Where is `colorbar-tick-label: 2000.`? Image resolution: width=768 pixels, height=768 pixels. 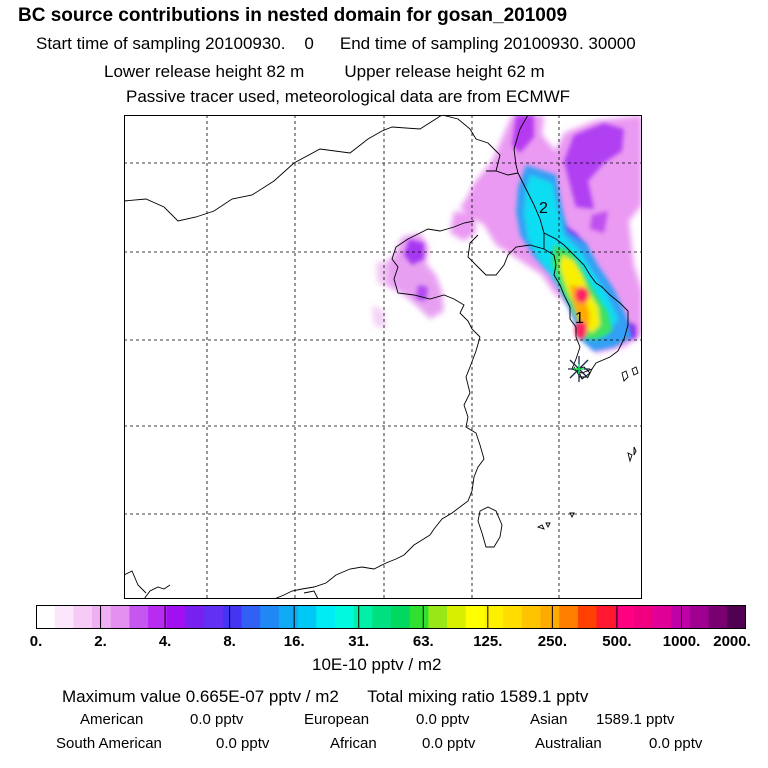 colorbar-tick-label: 2000. is located at coordinates (732, 641).